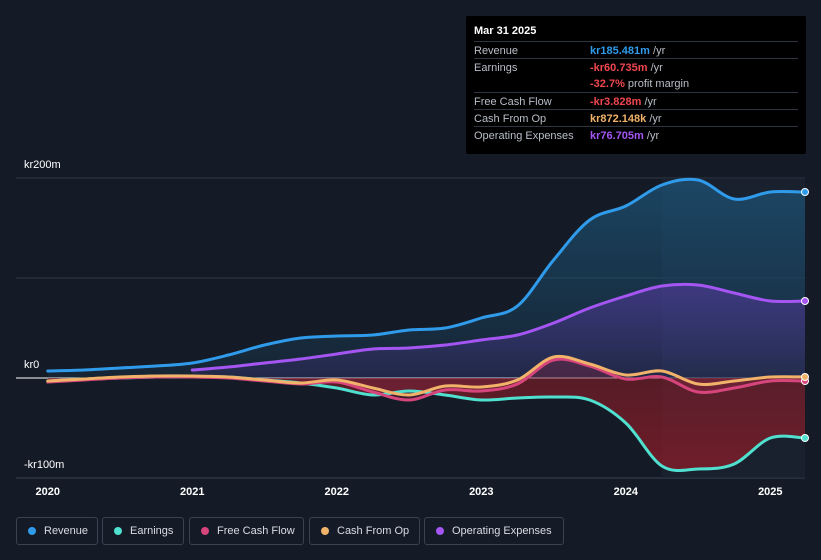  I want to click on tooltip-value: -kr3.828m /yr, so click(623, 102).